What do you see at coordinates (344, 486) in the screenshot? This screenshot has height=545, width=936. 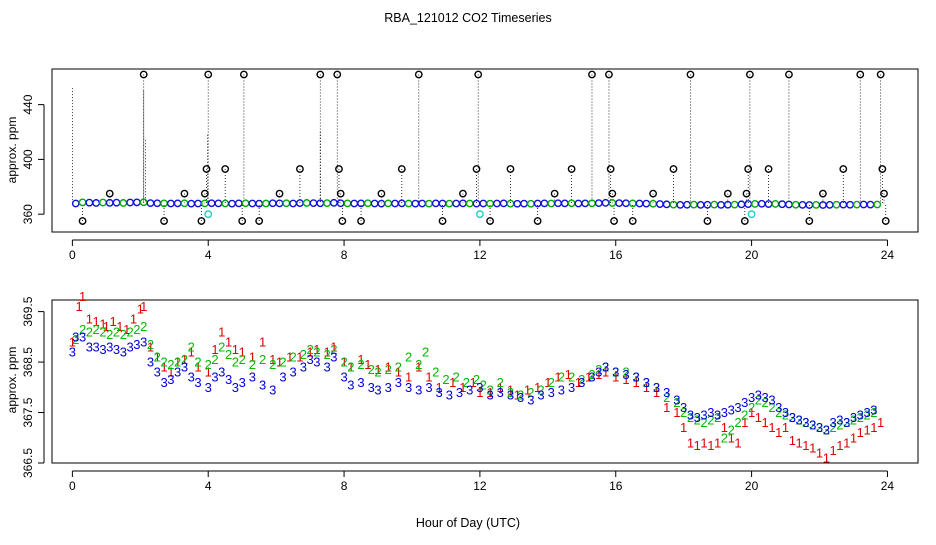 I see `lower-x-tick-label: 8` at bounding box center [344, 486].